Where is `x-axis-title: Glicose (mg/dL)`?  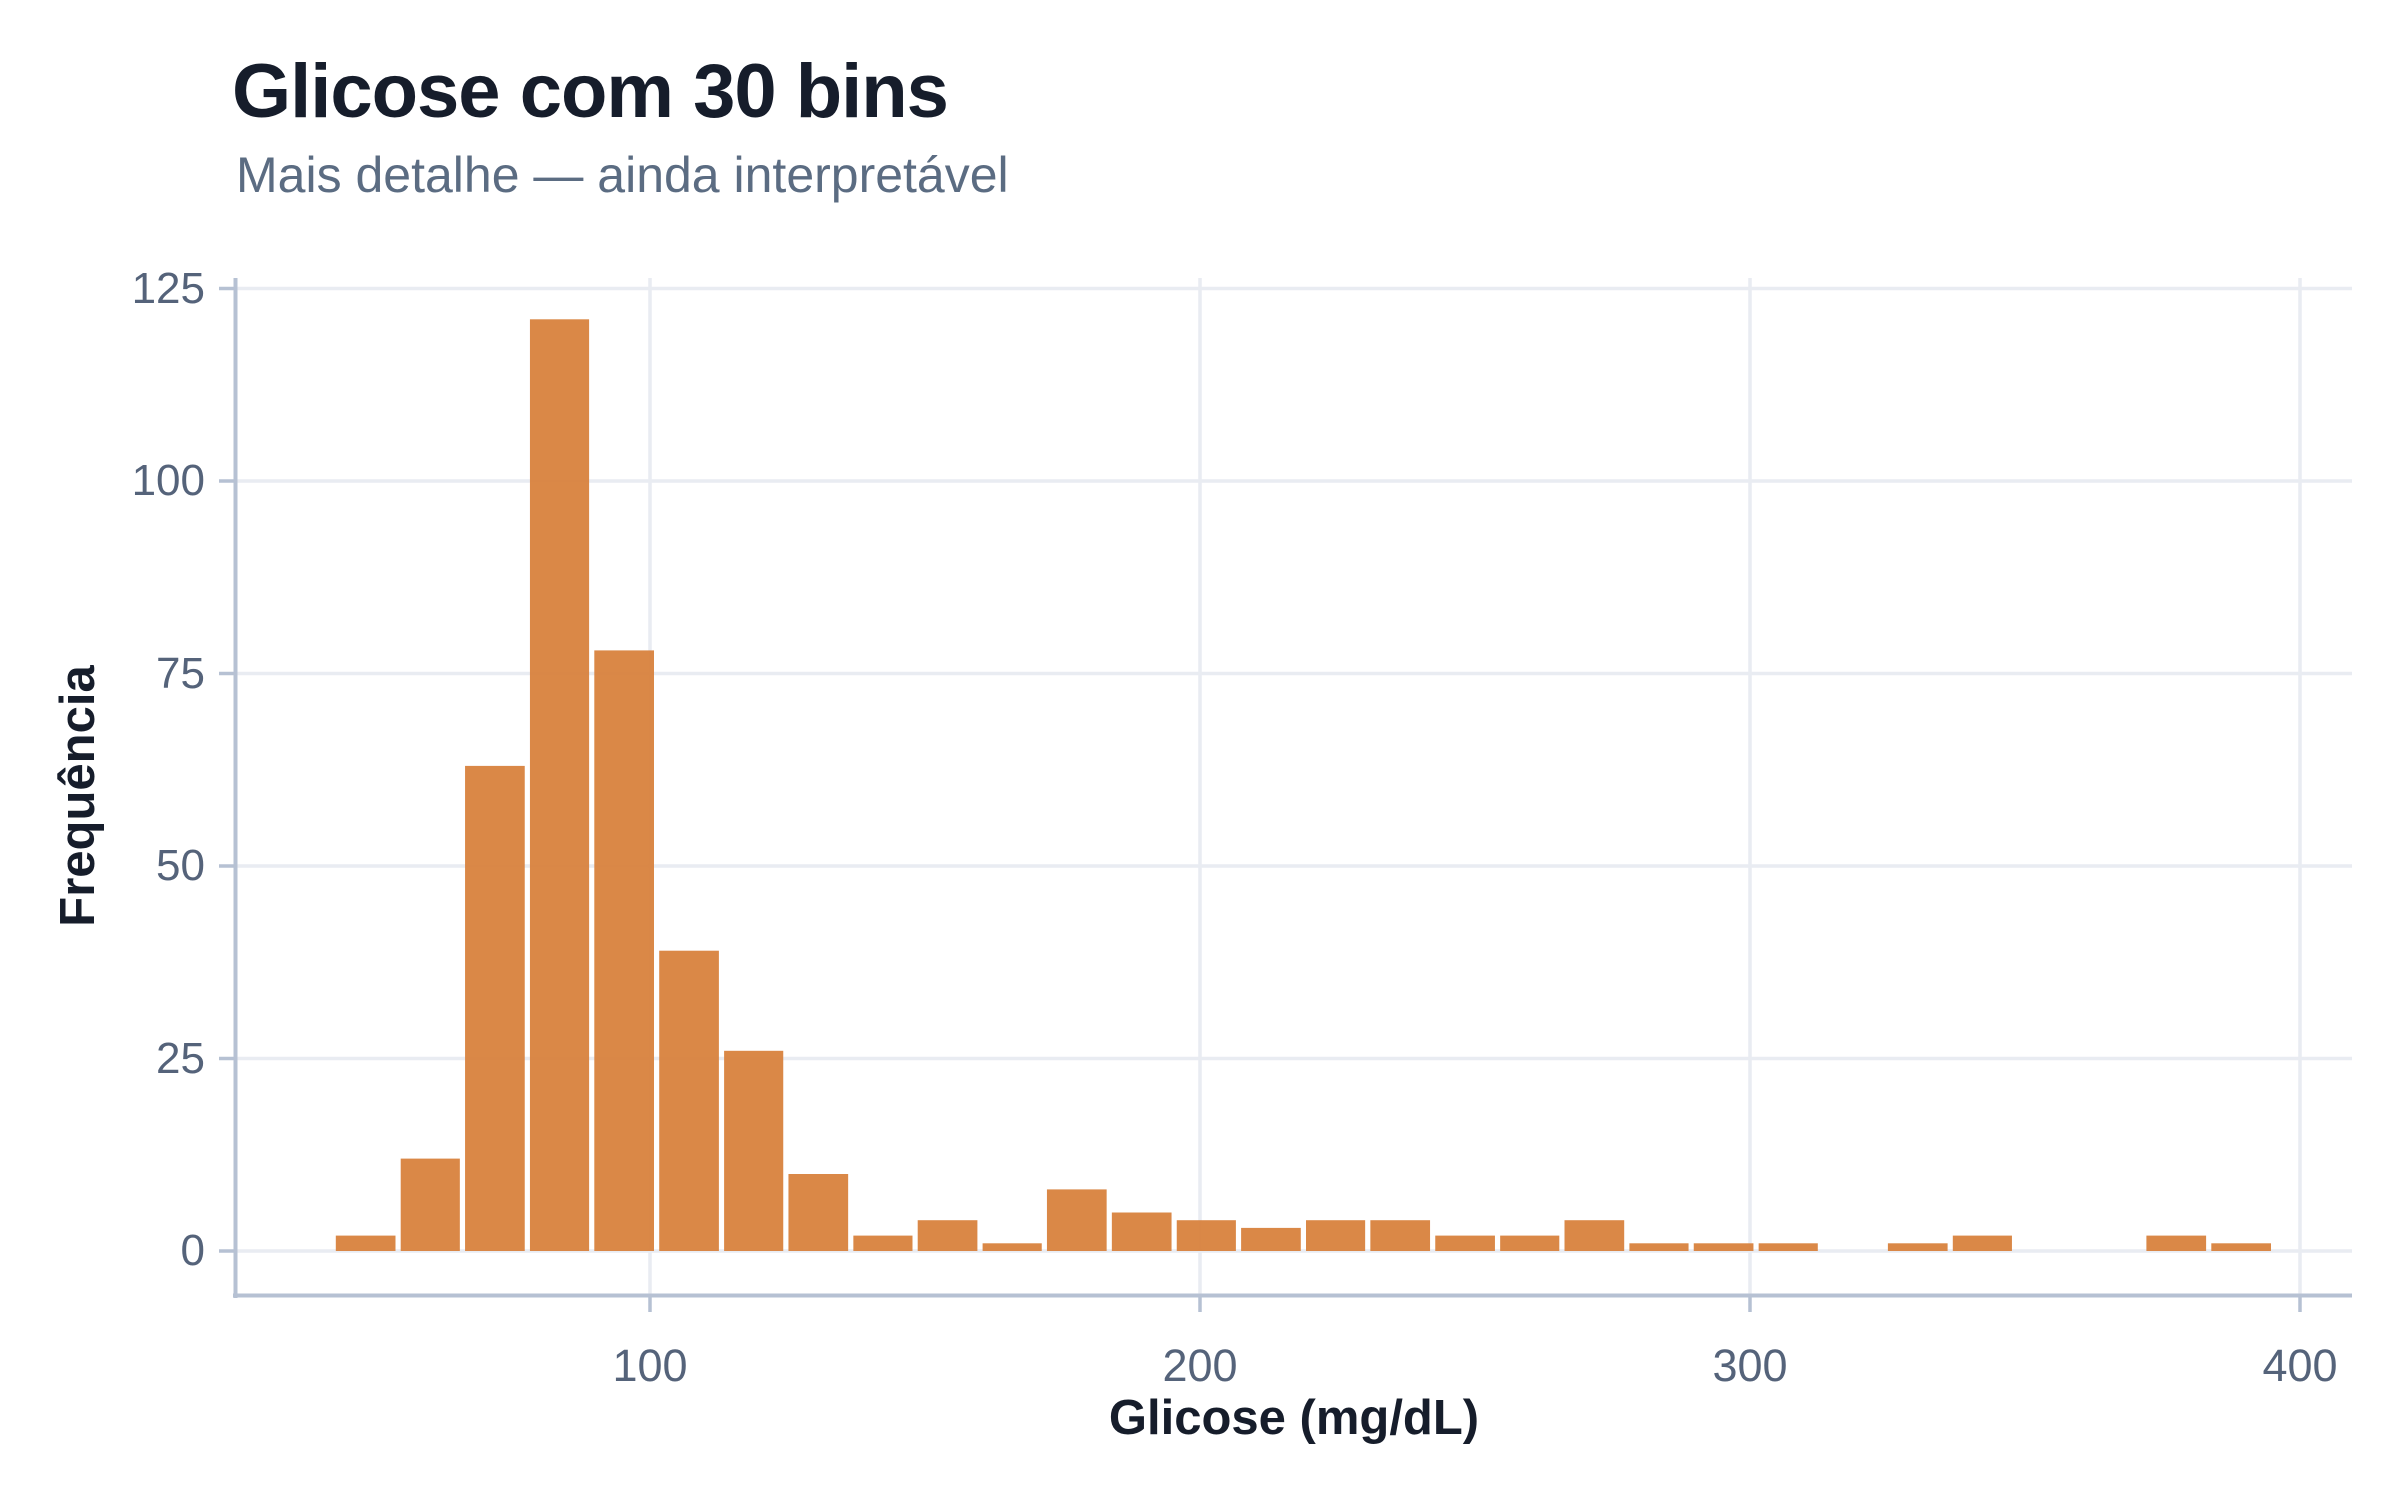 x-axis-title: Glicose (mg/dL) is located at coordinates (1294, 1418).